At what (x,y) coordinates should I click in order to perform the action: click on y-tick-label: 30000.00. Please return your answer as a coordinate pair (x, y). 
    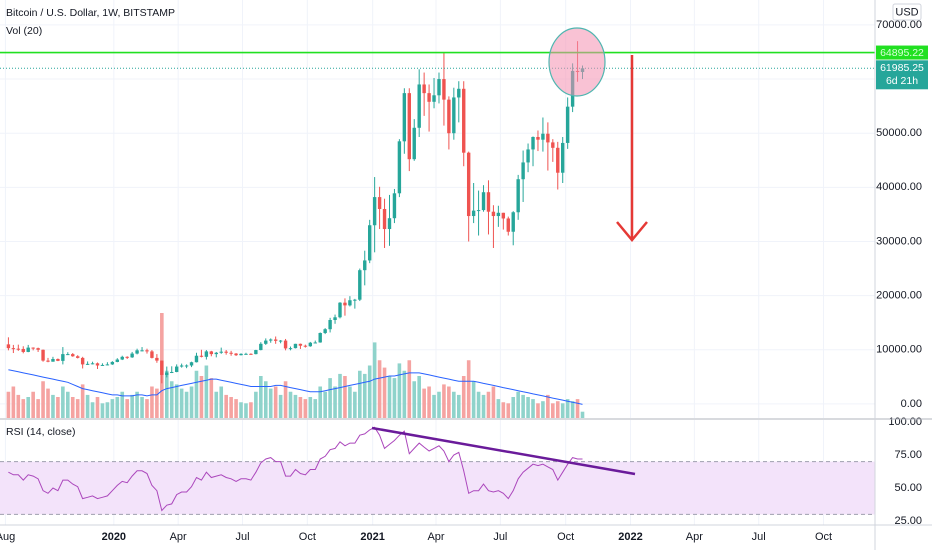
    Looking at the image, I should click on (899, 241).